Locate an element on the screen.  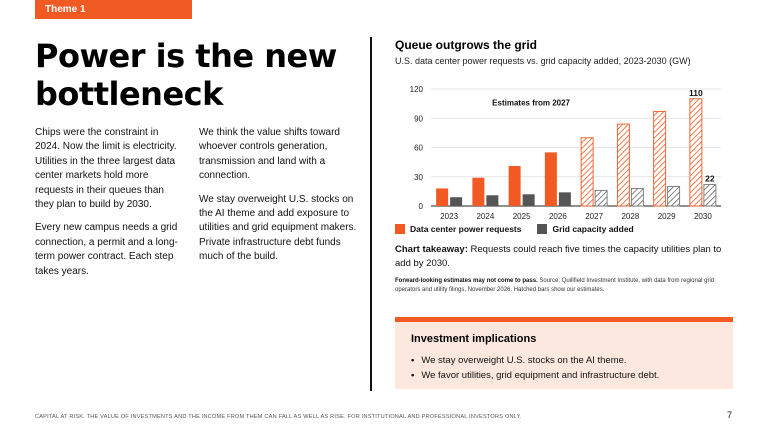
y-tick-label: 0 is located at coordinates (421, 206).